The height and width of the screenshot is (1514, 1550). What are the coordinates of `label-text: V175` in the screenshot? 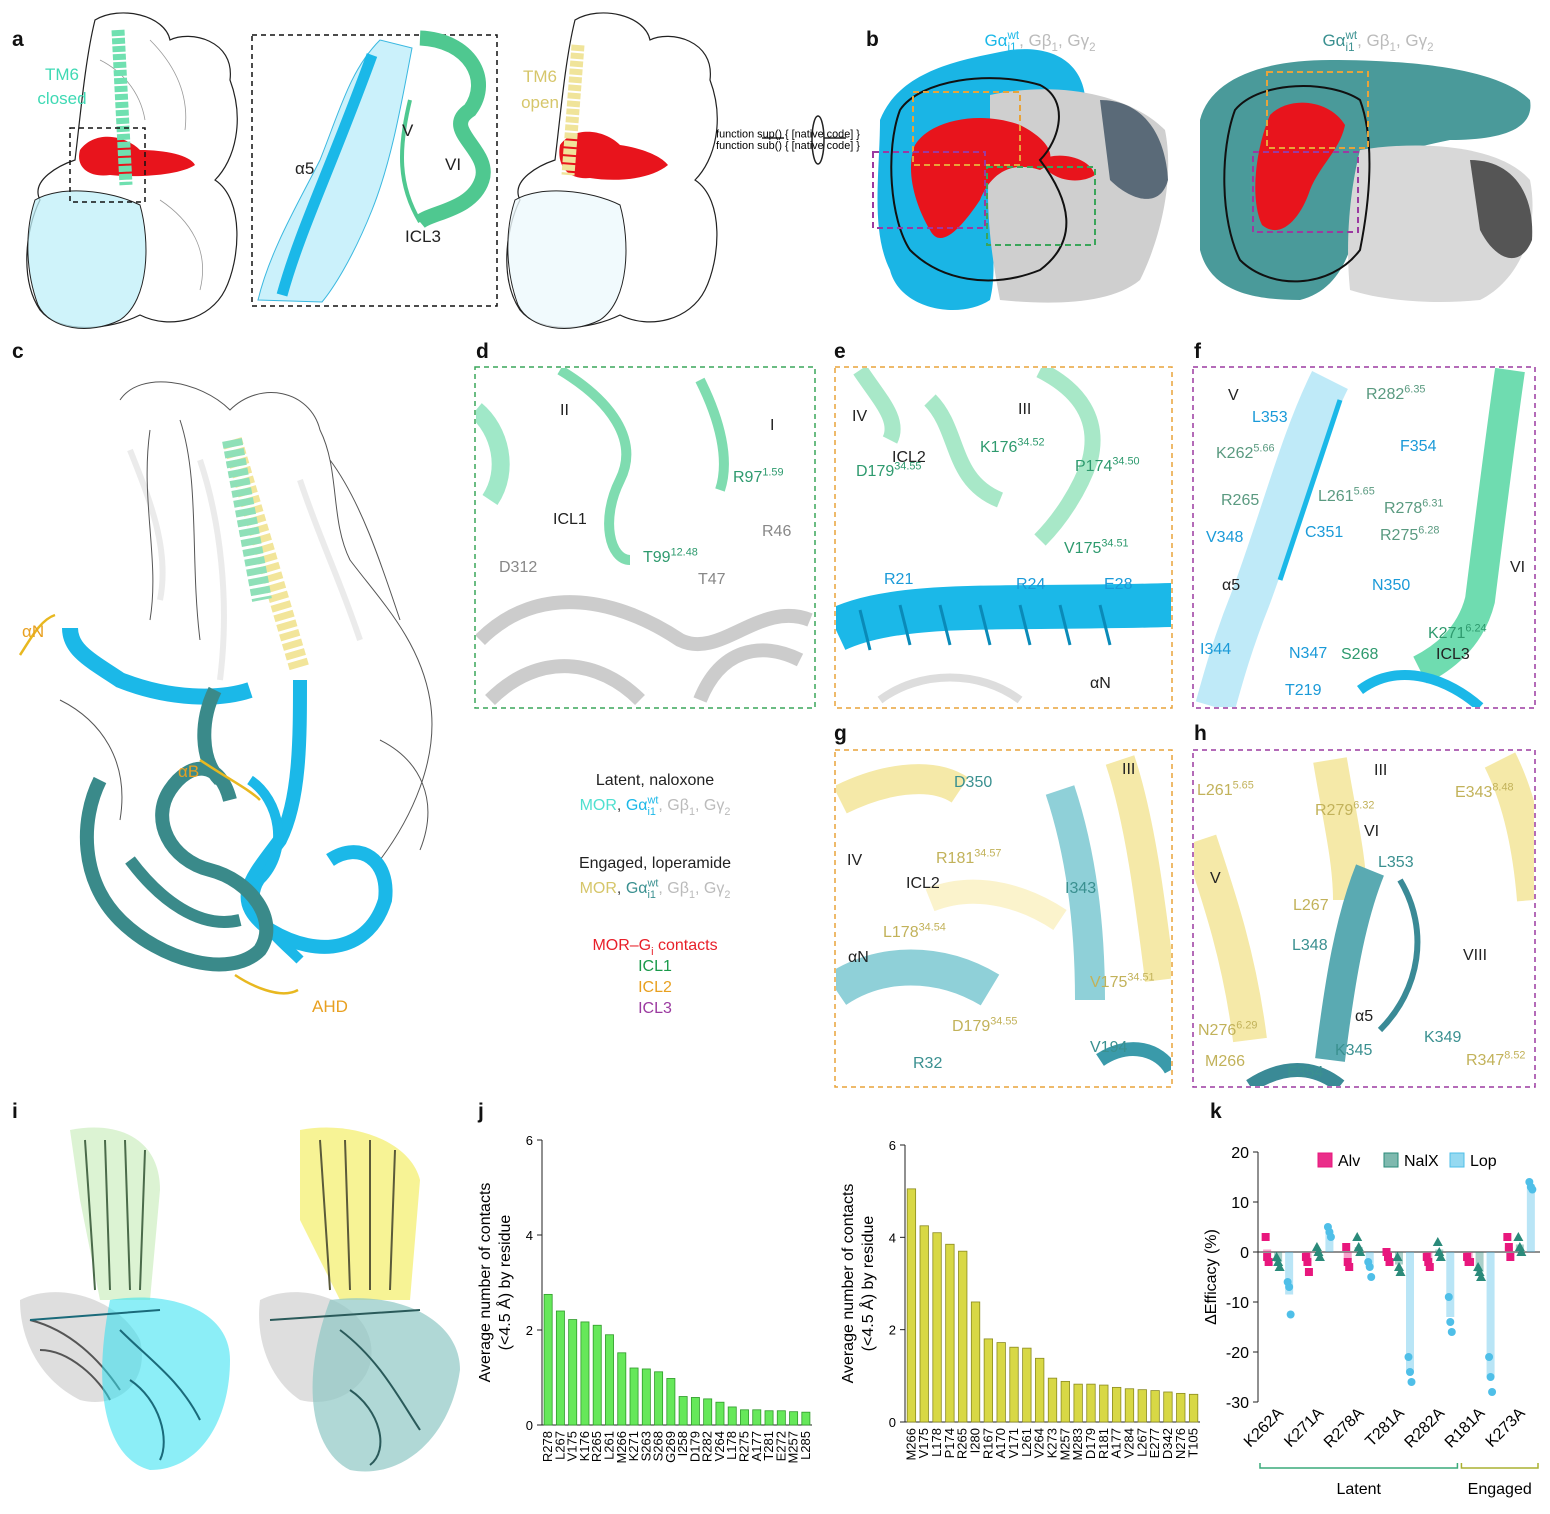 It's located at (1082, 548).